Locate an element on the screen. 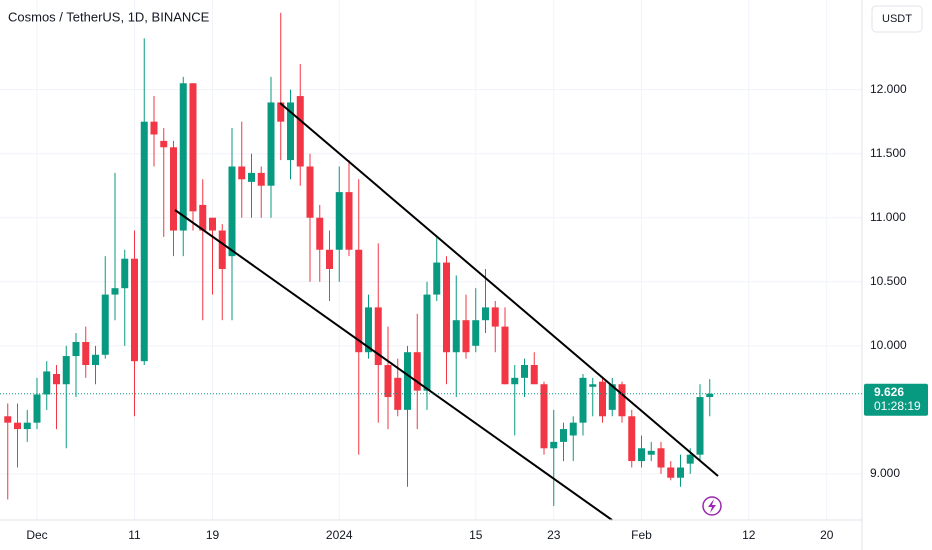 The width and height of the screenshot is (932, 550). x-tick-label: 19 is located at coordinates (213, 535).